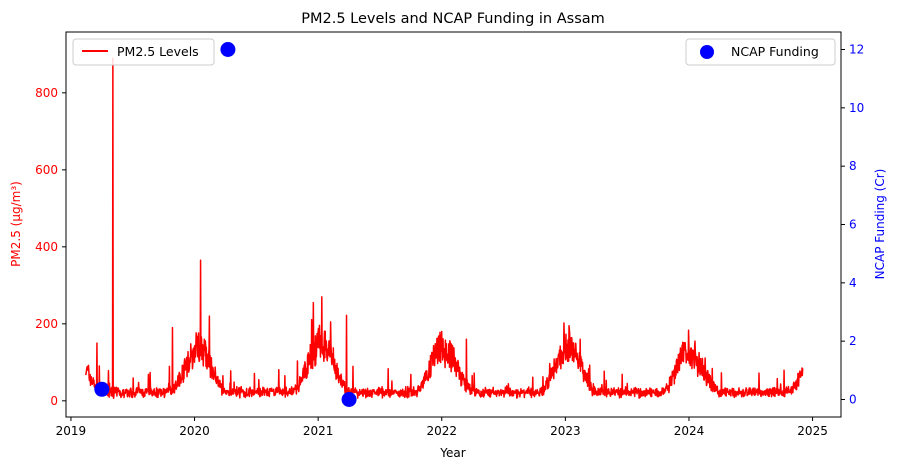 The height and width of the screenshot is (470, 897). I want to click on y-axis-left: 0 200 400 600 800, so click(50, 247).